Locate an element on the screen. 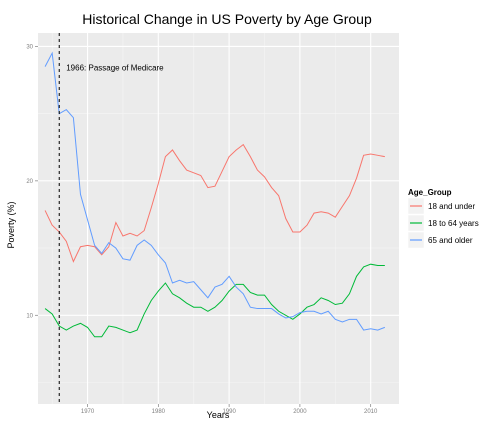  x-tick-label: 2010 is located at coordinates (371, 412).